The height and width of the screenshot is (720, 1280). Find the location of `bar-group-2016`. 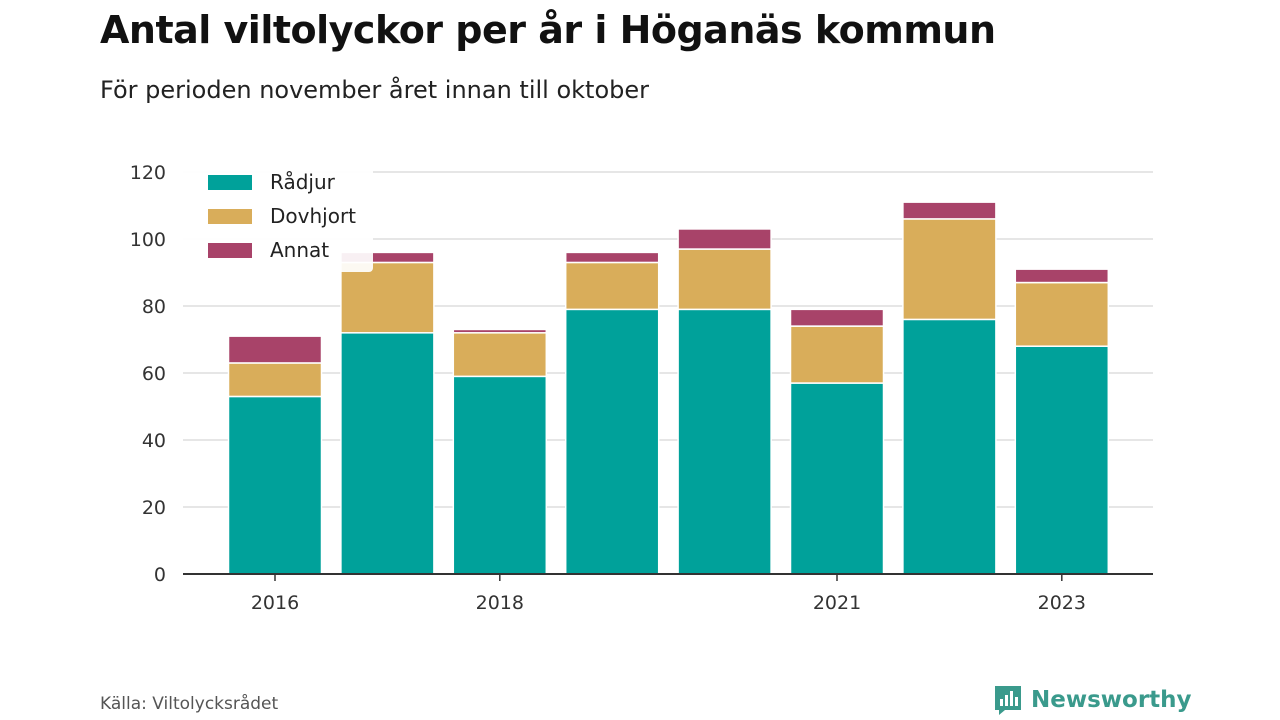

bar-group-2016 is located at coordinates (275, 455).